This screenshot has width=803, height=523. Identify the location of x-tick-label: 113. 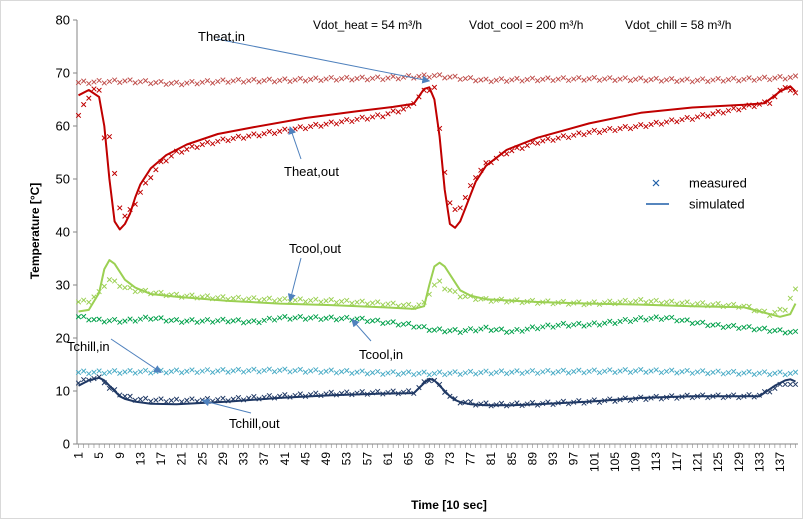
(656, 461).